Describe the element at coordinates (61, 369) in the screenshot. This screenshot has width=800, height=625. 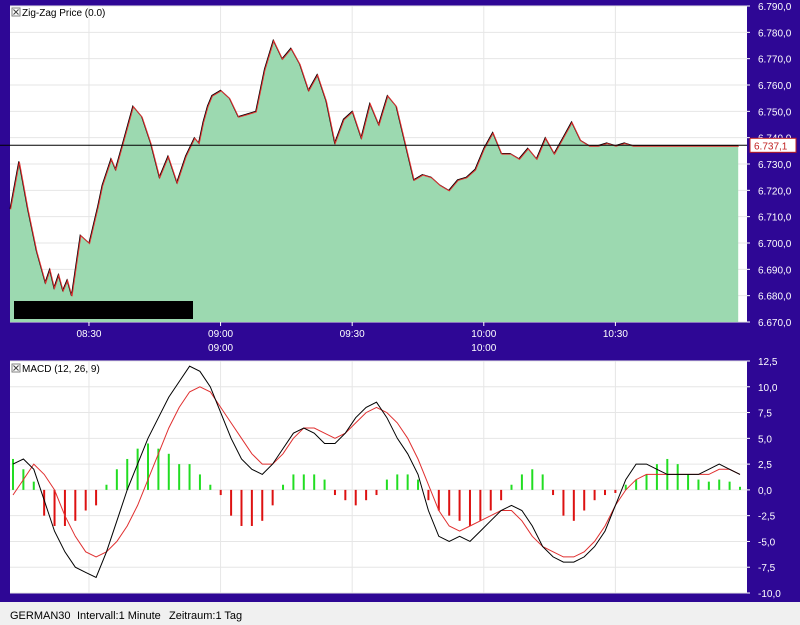
I see `macd-panel-title-text: MACD (12, 26, 9)` at that location.